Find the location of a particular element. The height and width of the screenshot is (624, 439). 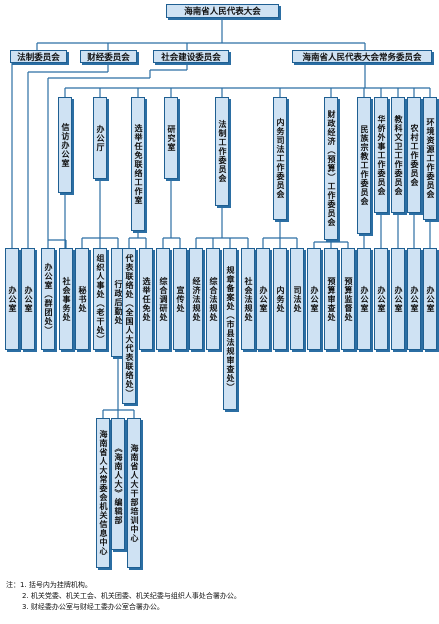

office-bangongting: 办公厅 is located at coordinates (100, 138).